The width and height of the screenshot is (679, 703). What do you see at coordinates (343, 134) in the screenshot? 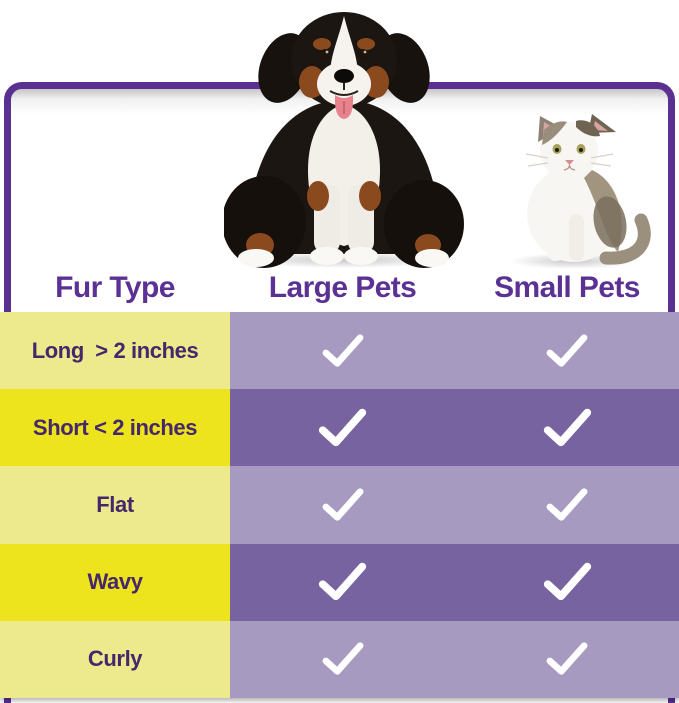
I see `large-pet-dog-image` at bounding box center [343, 134].